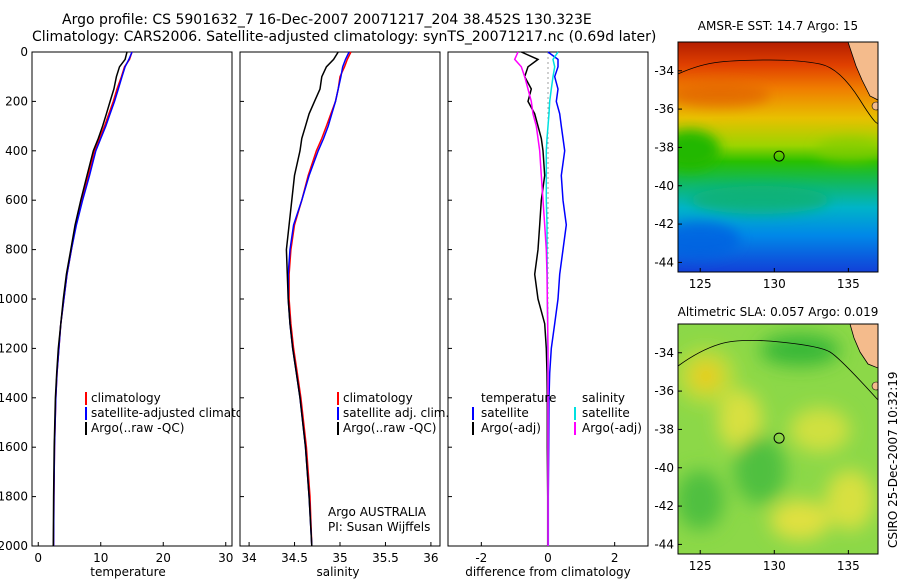 This screenshot has width=900, height=580. I want to click on y-tick-label: 0, so click(24, 52).